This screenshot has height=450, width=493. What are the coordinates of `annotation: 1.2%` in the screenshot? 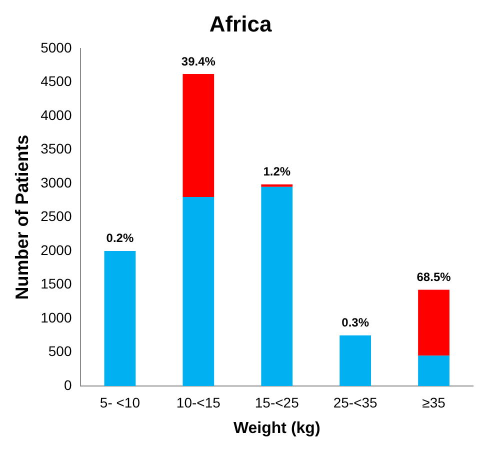 It's located at (277, 171).